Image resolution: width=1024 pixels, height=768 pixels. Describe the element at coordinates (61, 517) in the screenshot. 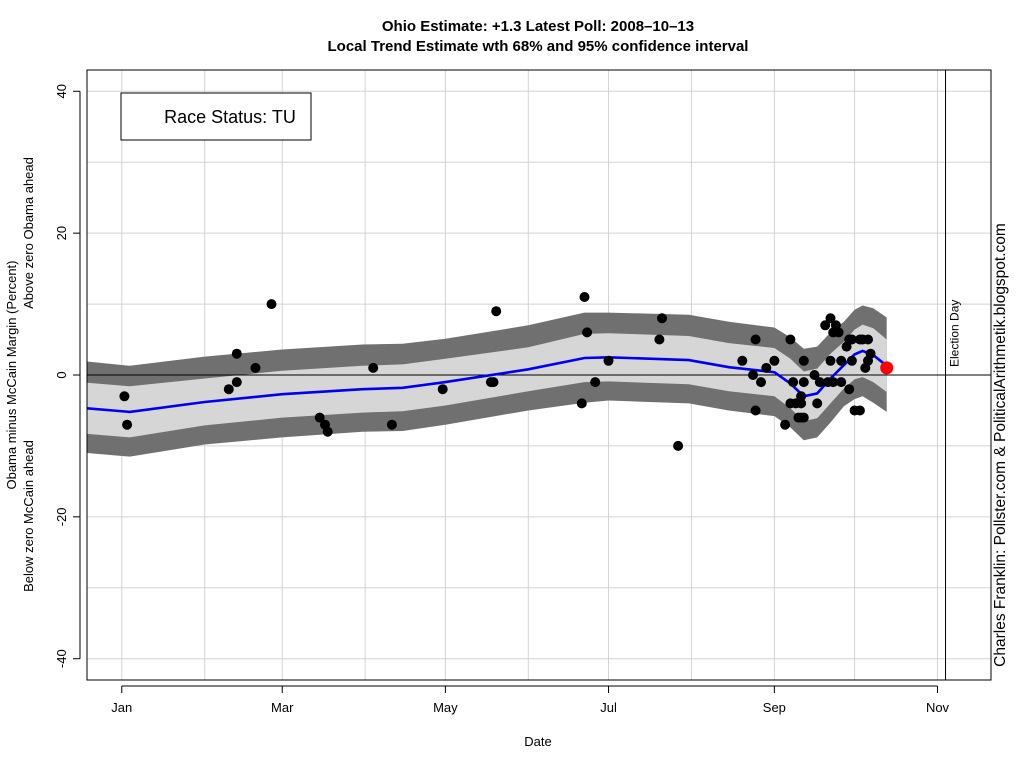

I see `y-tick-label: -20` at that location.